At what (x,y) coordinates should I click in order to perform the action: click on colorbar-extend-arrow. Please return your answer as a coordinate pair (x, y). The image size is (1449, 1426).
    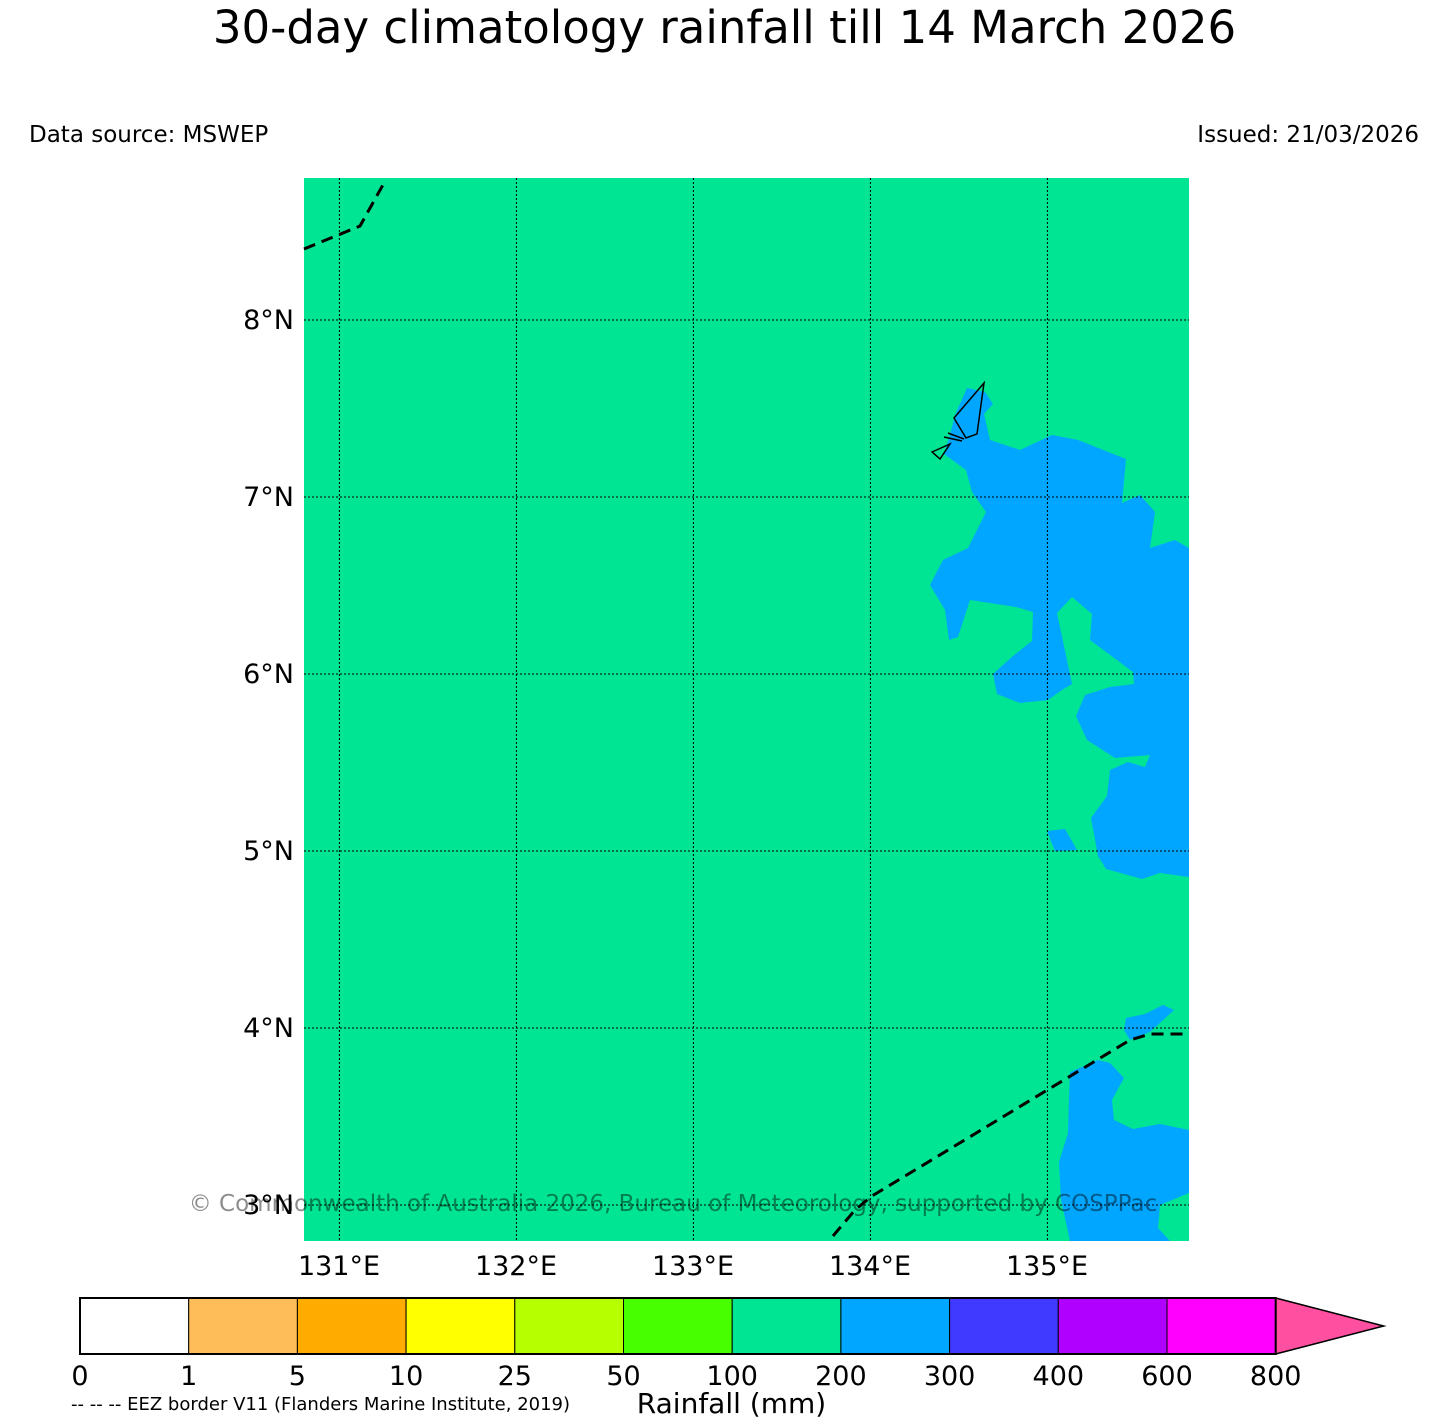
    Looking at the image, I should click on (1330, 1326).